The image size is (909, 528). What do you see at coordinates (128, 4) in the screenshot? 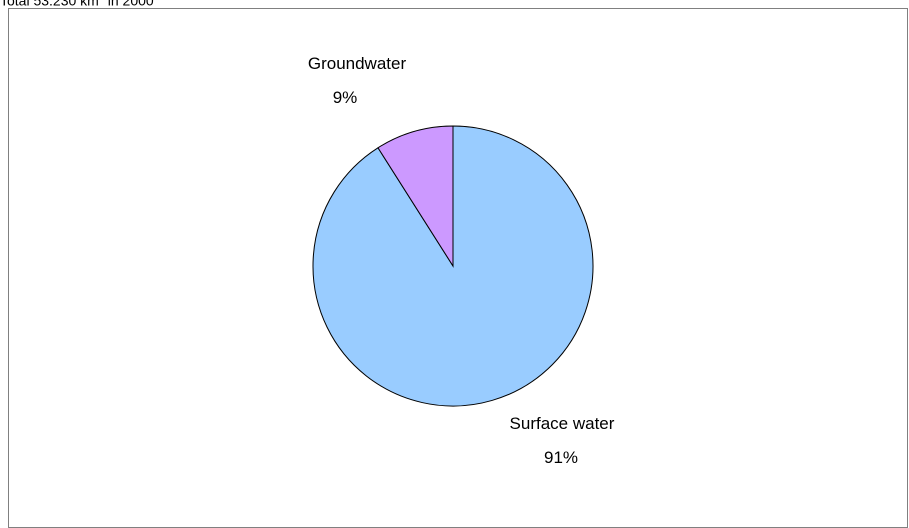
I see `caption-suffix: in 2000` at bounding box center [128, 4].